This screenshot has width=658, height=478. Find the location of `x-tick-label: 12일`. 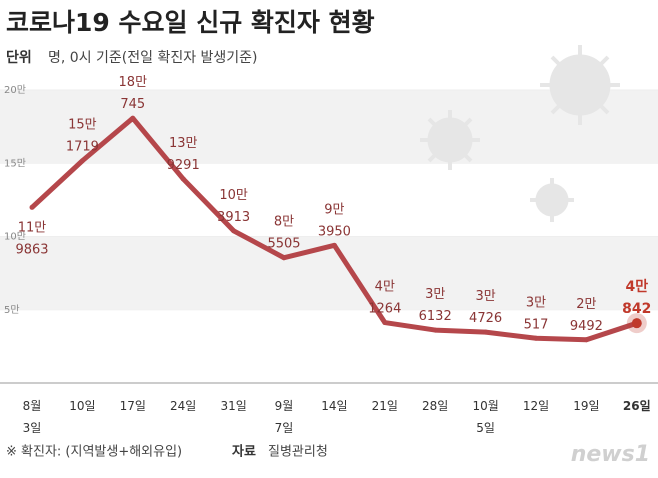

x-tick-label: 12일 is located at coordinates (536, 406).